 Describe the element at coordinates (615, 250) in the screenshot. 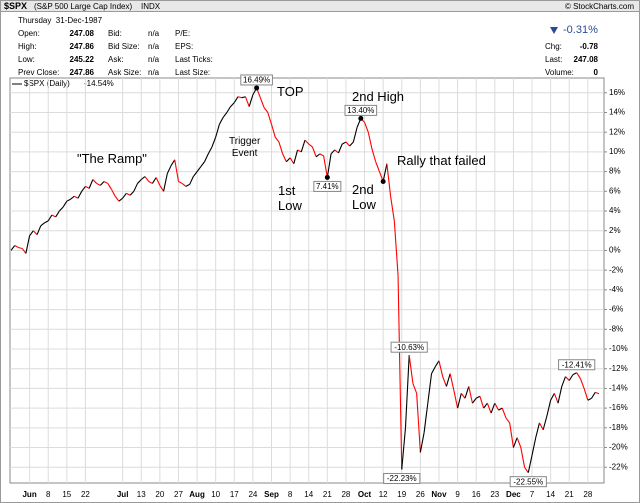

I see `y-tick-label: 0%` at that location.